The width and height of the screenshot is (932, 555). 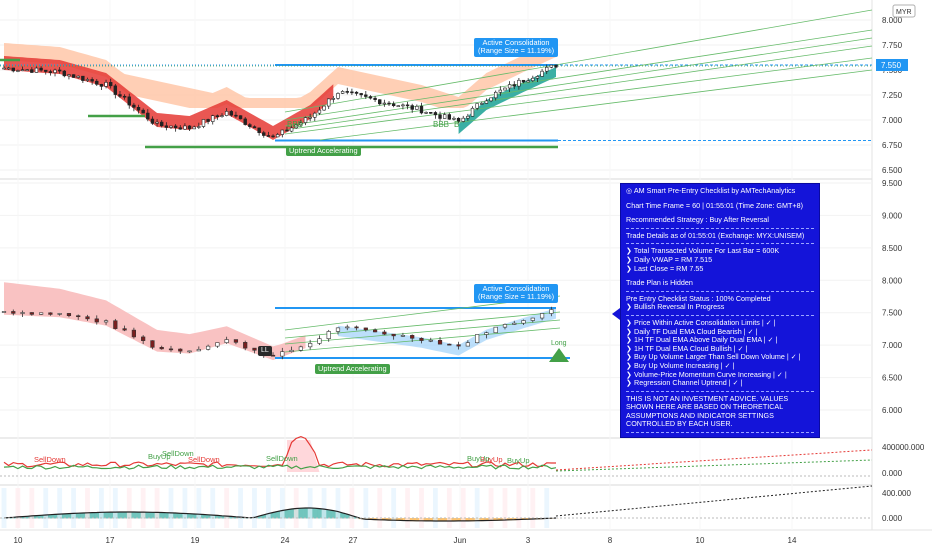 What do you see at coordinates (280, 74) in the screenshot?
I see `ichimoku-cloud` at bounding box center [280, 74].